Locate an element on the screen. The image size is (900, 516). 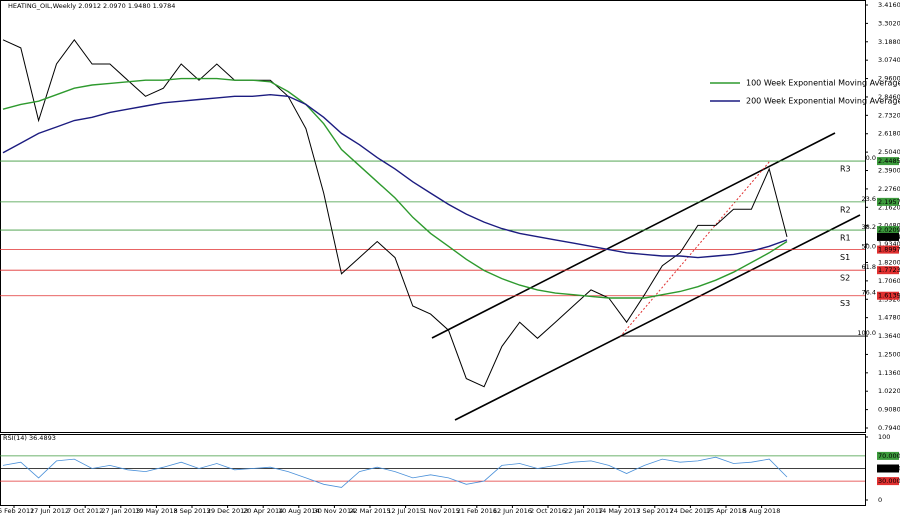
y-tick-label: 0.9080 is located at coordinates (889, 410).